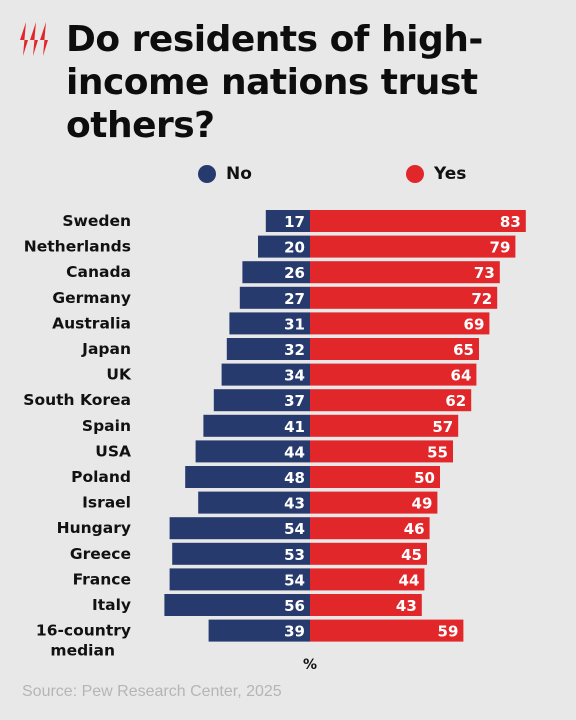 The width and height of the screenshot is (576, 720). What do you see at coordinates (94, 528) in the screenshot?
I see `category-label: Hungary` at bounding box center [94, 528].